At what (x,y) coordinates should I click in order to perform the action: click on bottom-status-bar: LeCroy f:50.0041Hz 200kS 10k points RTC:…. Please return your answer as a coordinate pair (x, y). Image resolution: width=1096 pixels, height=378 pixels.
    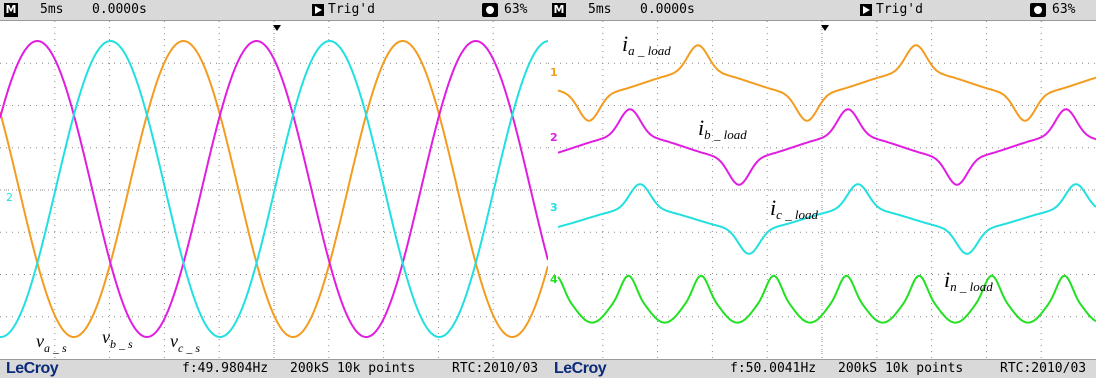
    Looking at the image, I should click on (822, 368).